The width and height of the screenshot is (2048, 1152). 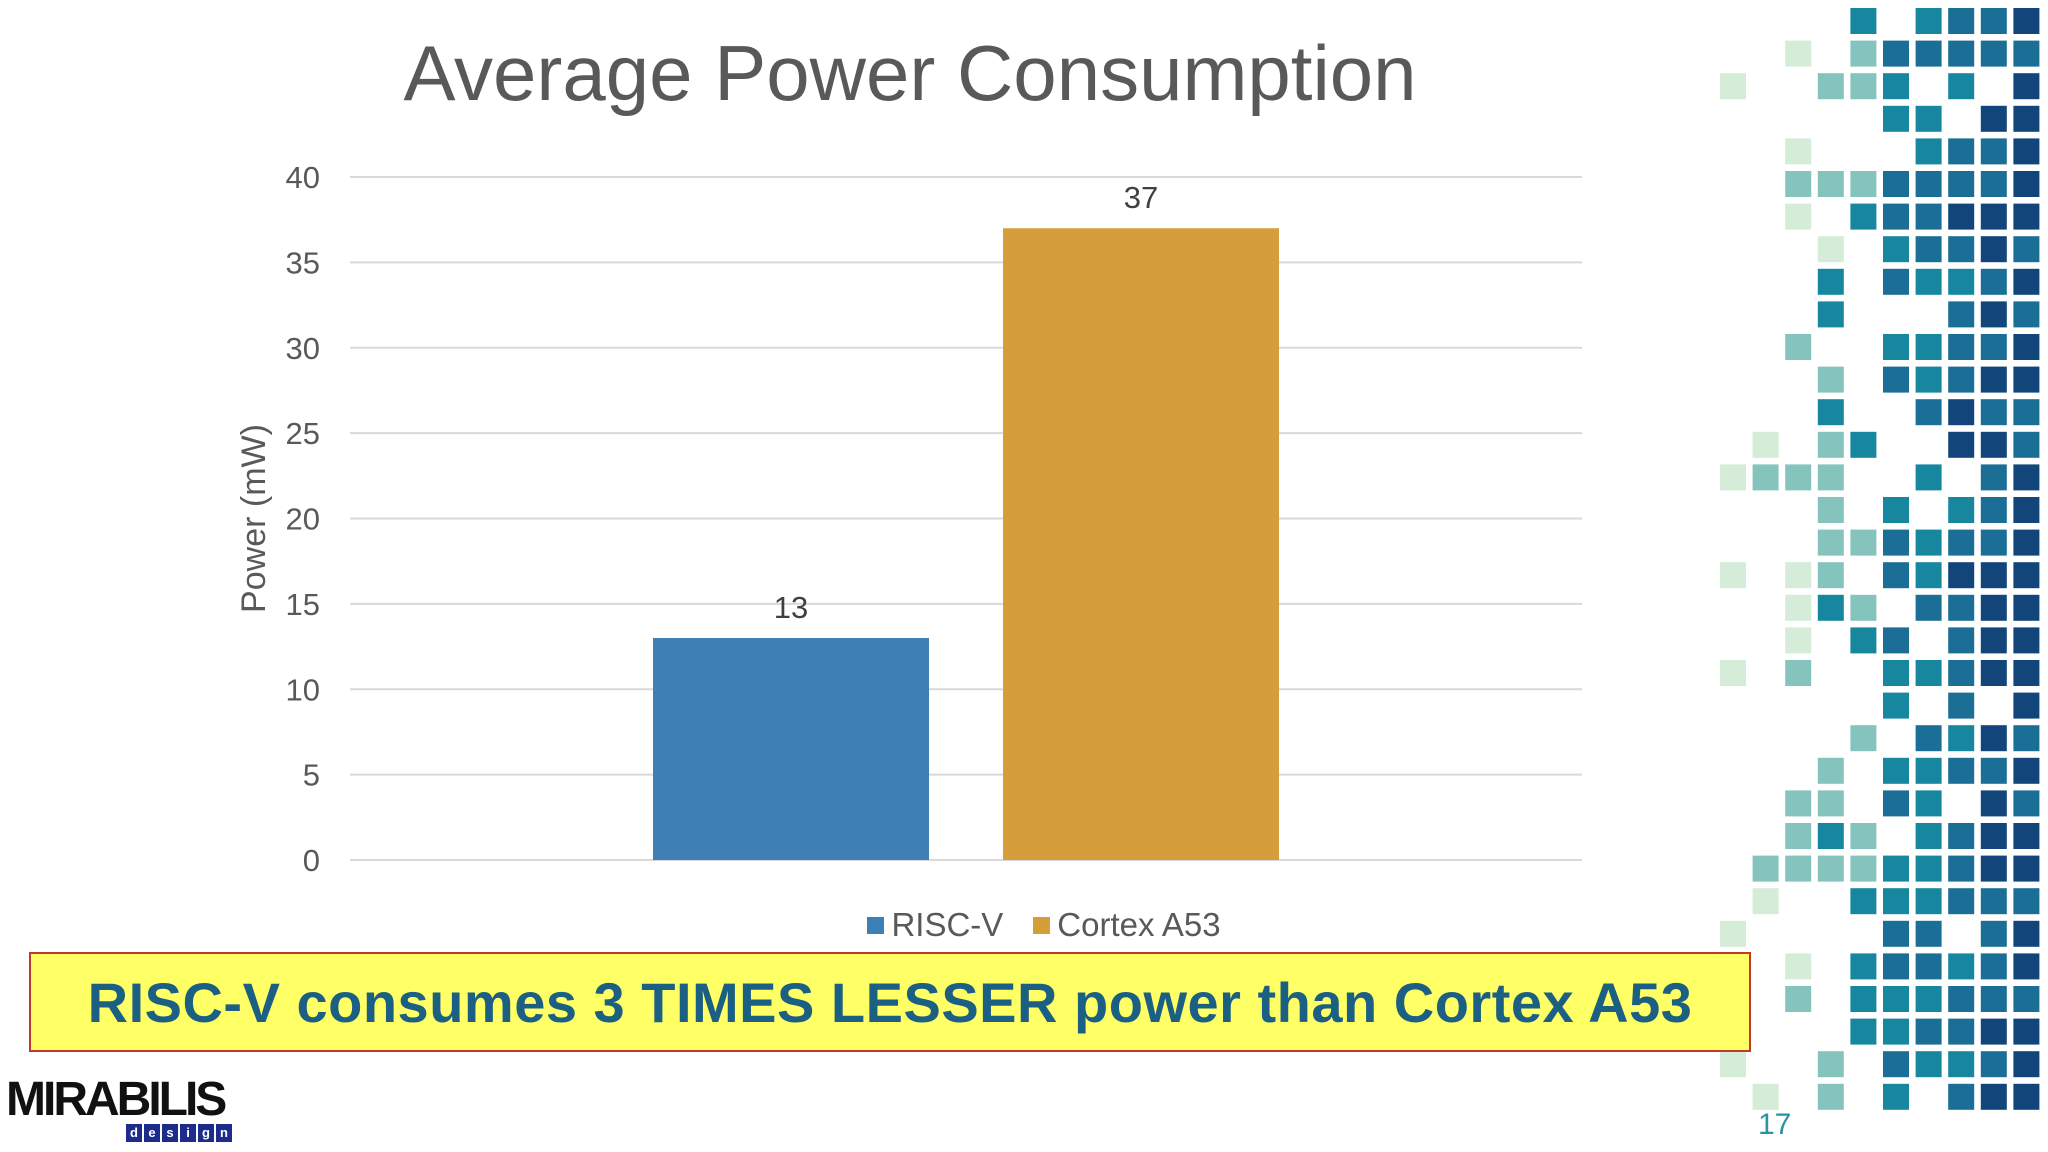 What do you see at coordinates (876, 925) in the screenshot?
I see `legend-swatch-risc-v` at bounding box center [876, 925].